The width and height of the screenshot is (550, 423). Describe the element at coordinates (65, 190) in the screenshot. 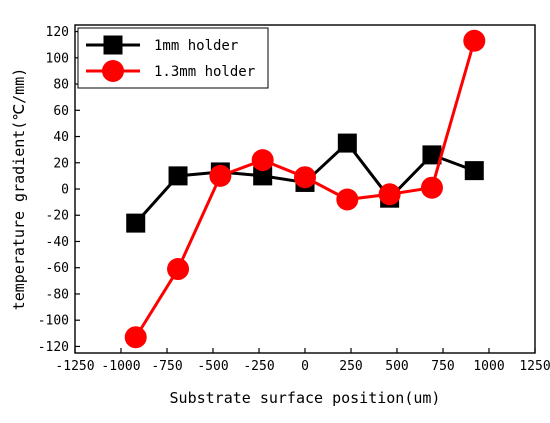

I see `y-tick-label: 0` at that location.